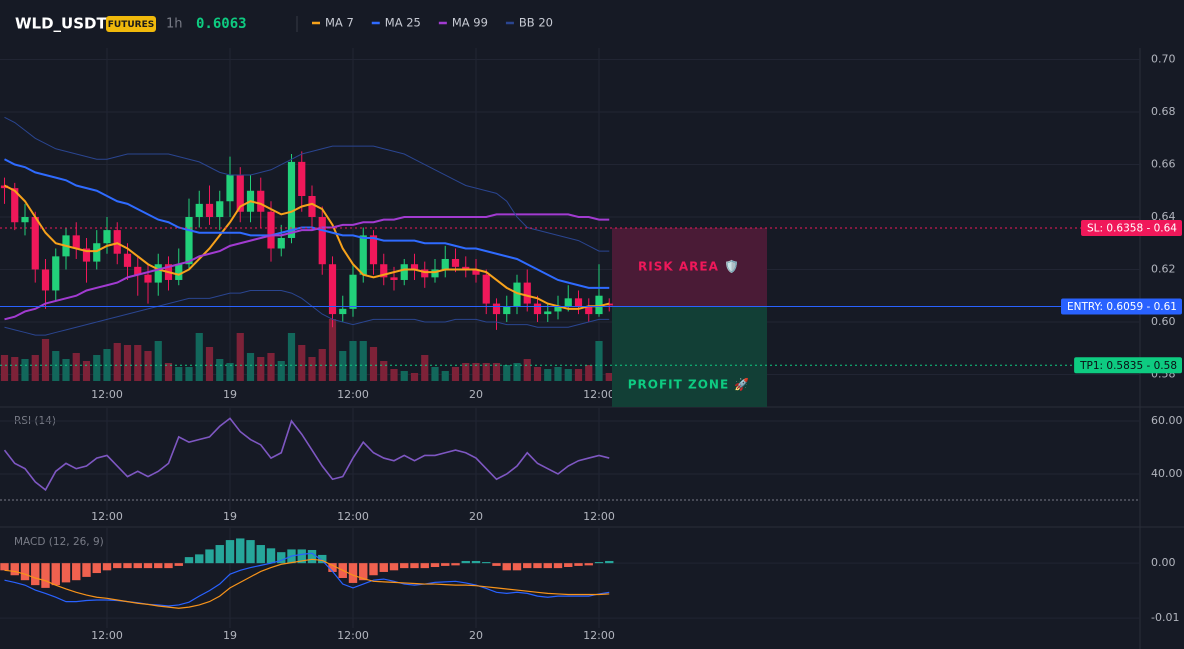  I want to click on legend-label: BB 20, so click(536, 23).